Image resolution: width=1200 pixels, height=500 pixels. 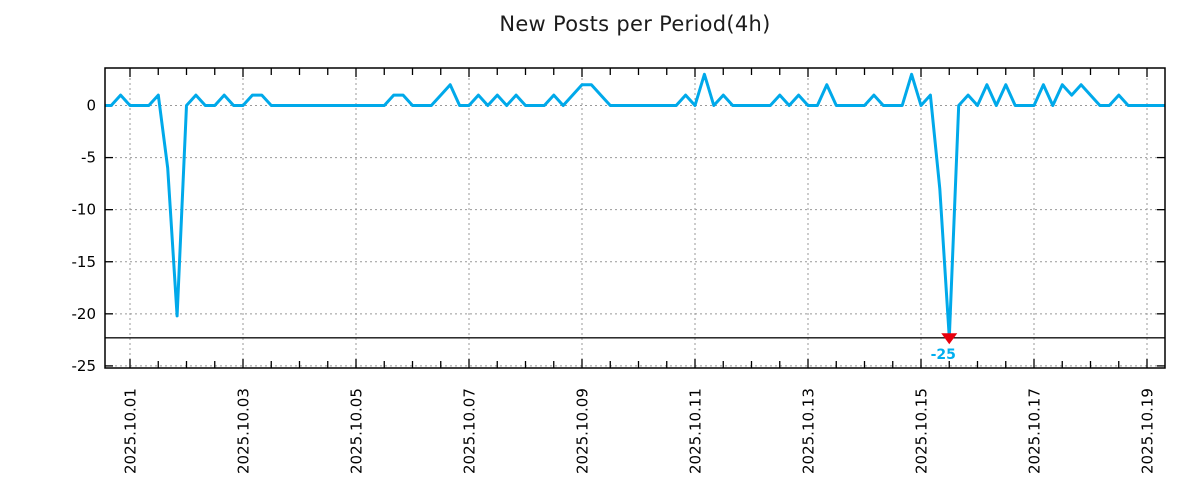 What do you see at coordinates (921, 431) in the screenshot?
I see `x-axis-label: 2025.10.15` at bounding box center [921, 431].